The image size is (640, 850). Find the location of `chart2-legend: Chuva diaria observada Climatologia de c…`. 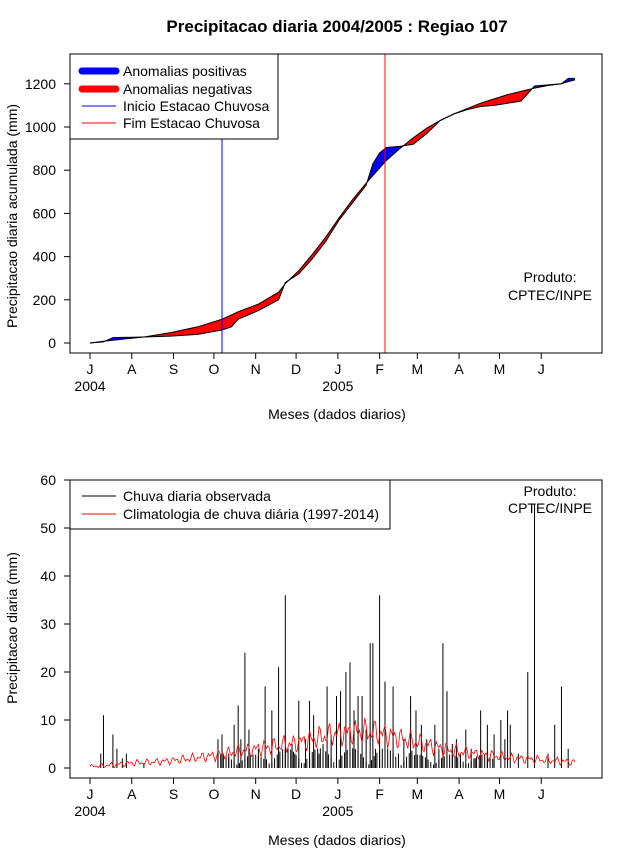

chart2-legend: Chuva diaria observada Climatologia de c… is located at coordinates (230, 504).